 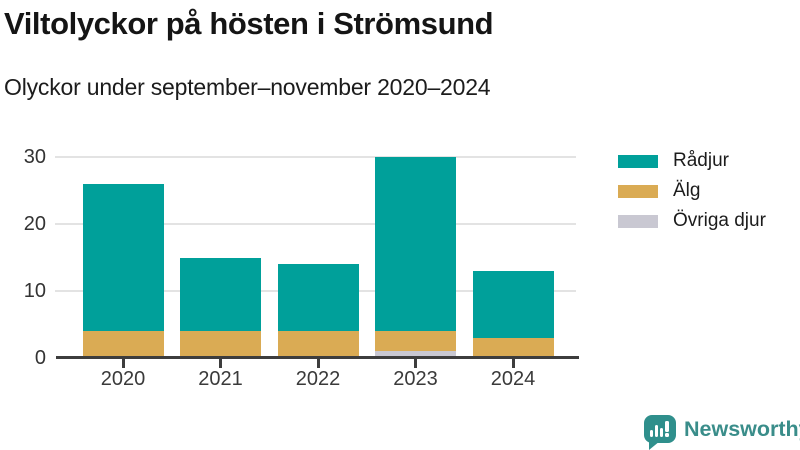 I want to click on bar-2020-Älg, so click(x=123, y=344).